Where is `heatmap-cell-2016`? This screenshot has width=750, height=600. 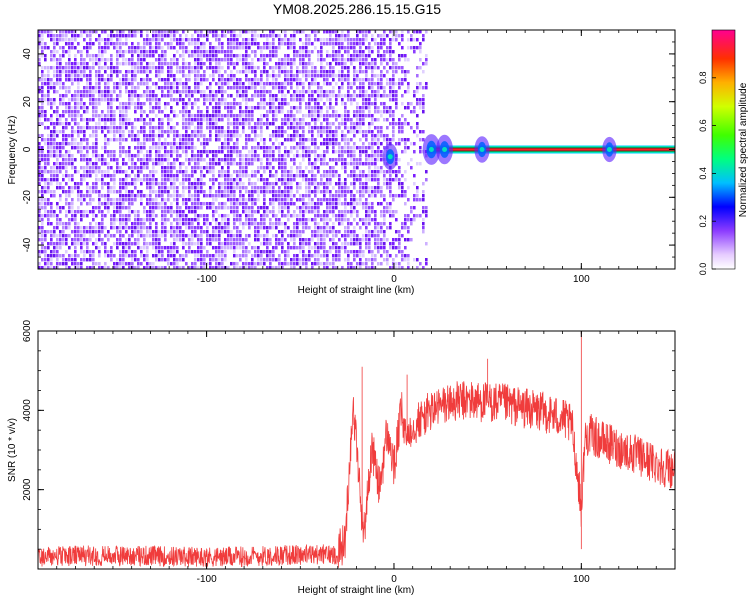
heatmap-cell-2016 is located at coordinates (177, 236).